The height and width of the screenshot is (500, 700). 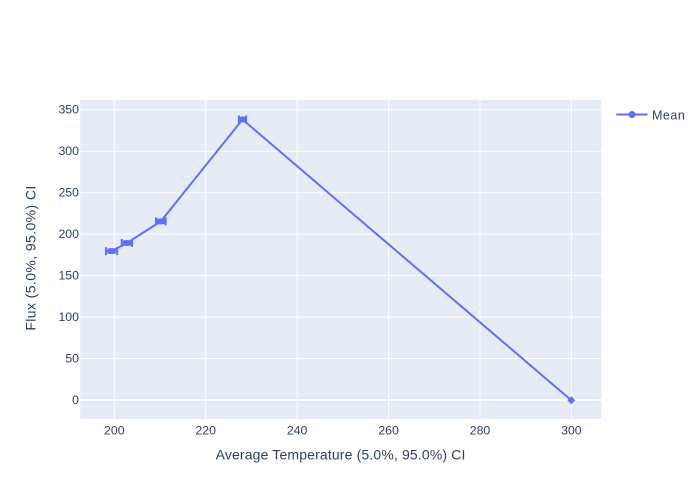 What do you see at coordinates (297, 431) in the screenshot?
I see `svg-text: 240` at bounding box center [297, 431].